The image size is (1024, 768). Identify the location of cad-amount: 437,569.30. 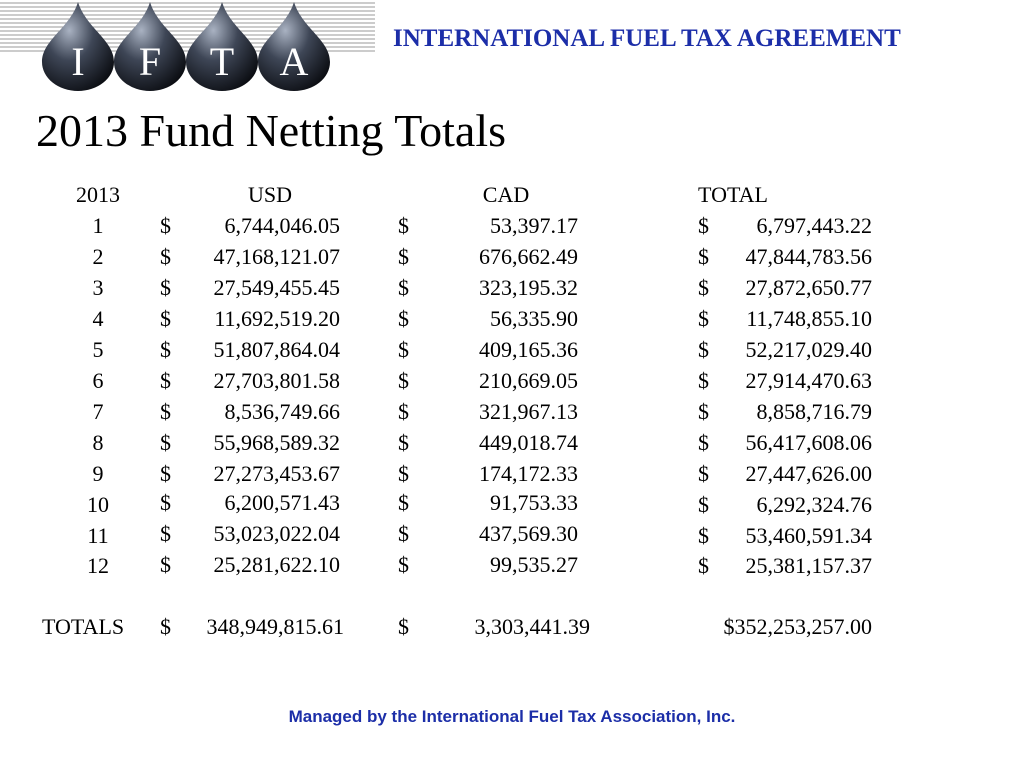
(528, 533).